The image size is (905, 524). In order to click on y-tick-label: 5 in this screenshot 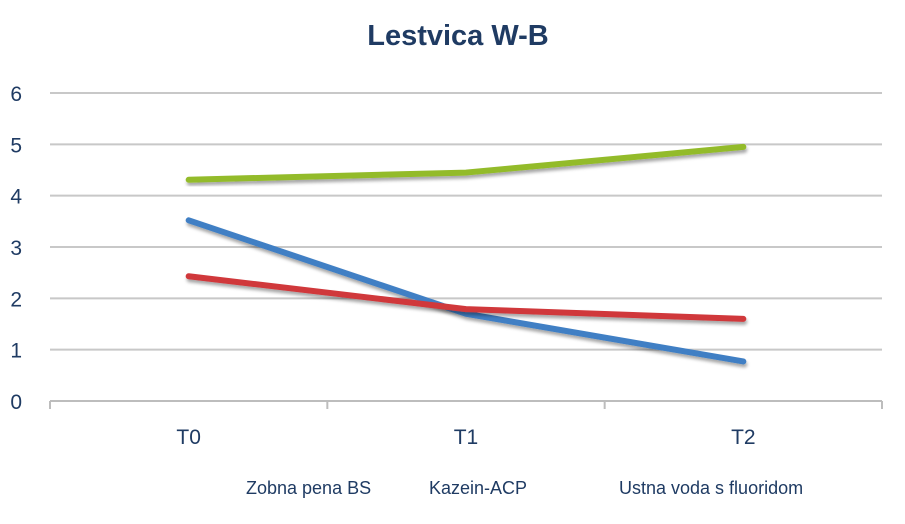, I will do `click(16, 145)`.